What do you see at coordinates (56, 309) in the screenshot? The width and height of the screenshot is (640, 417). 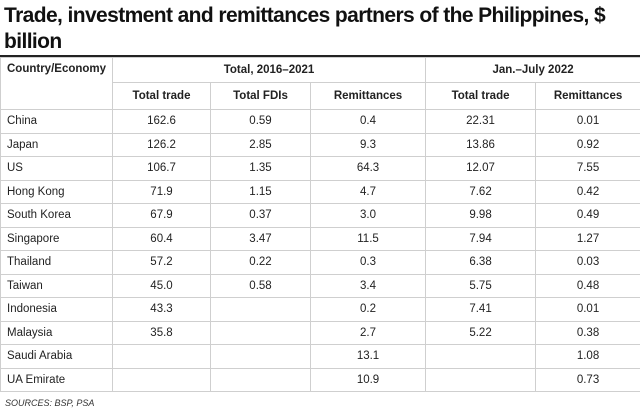 I see `row-label: Indonesia` at bounding box center [56, 309].